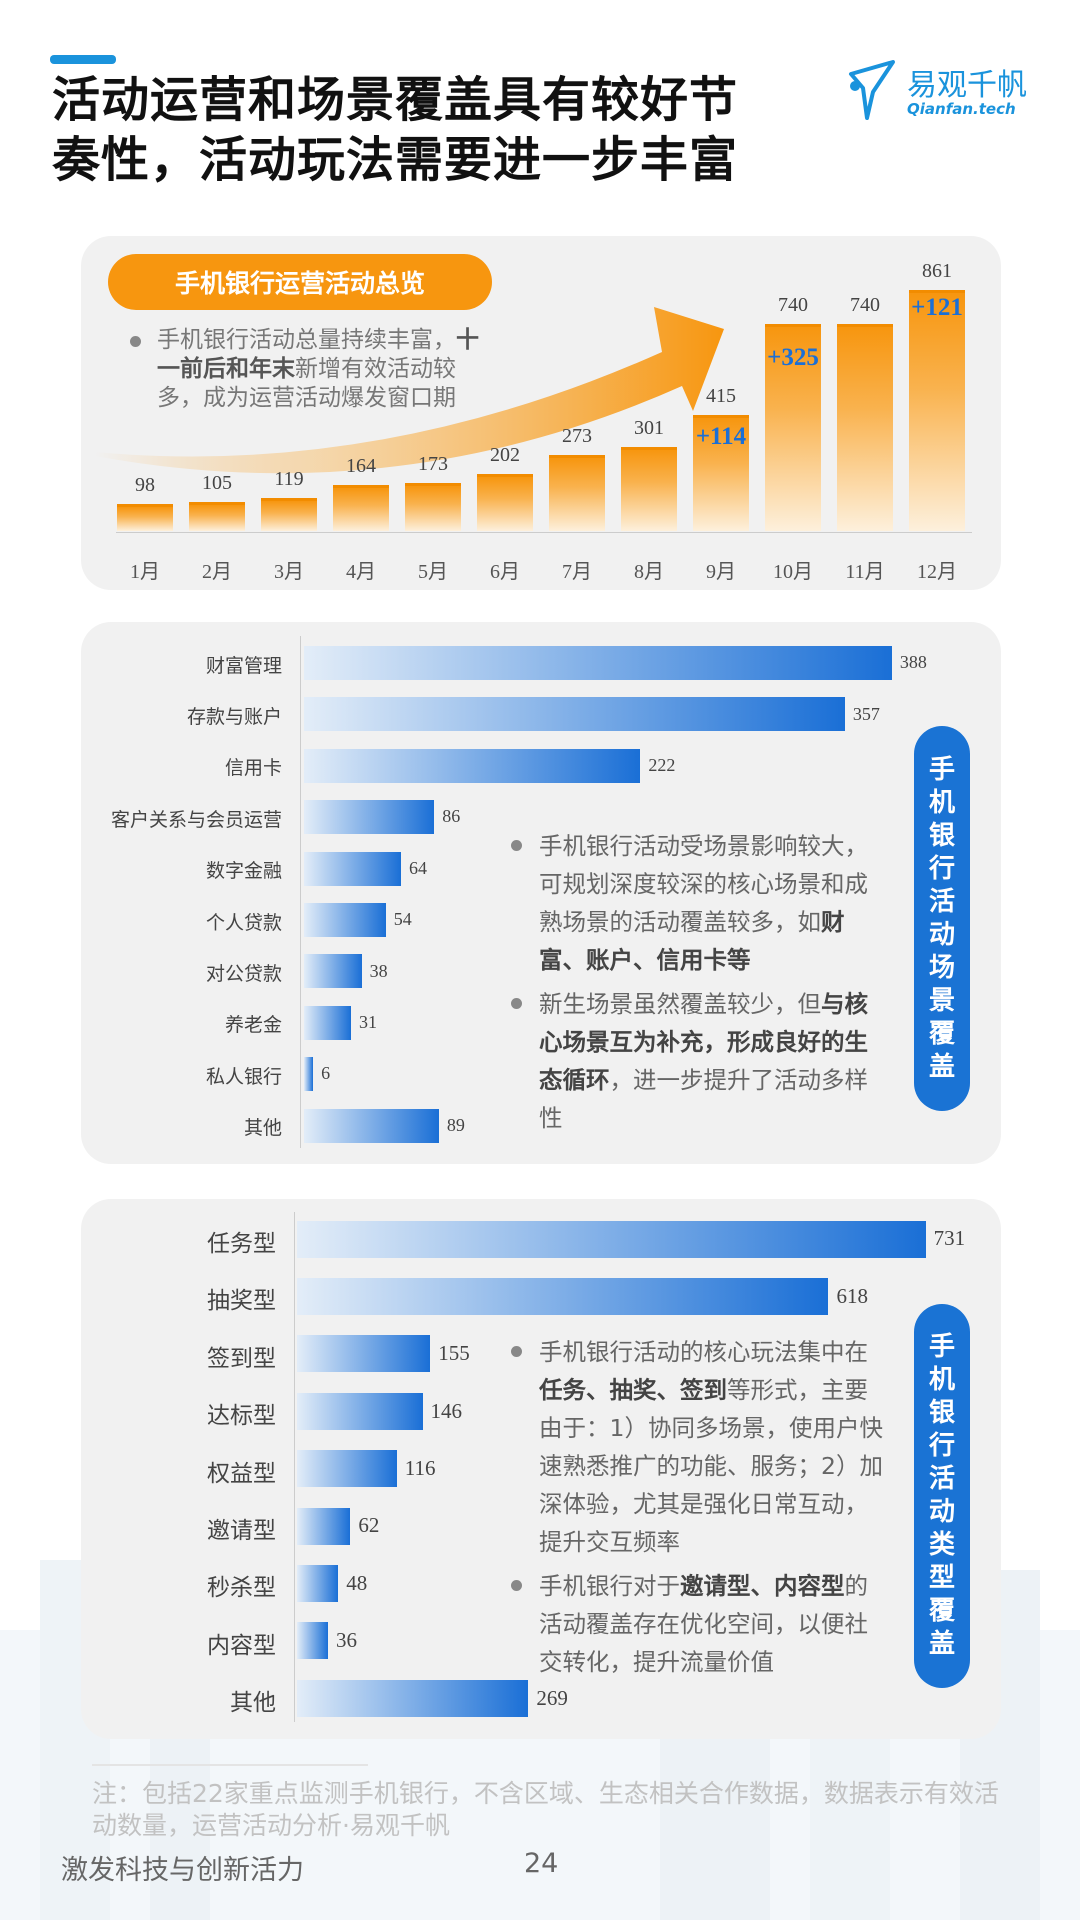 This screenshot has height=1920, width=1080. I want to click on bar-value-label: 301, so click(649, 427).